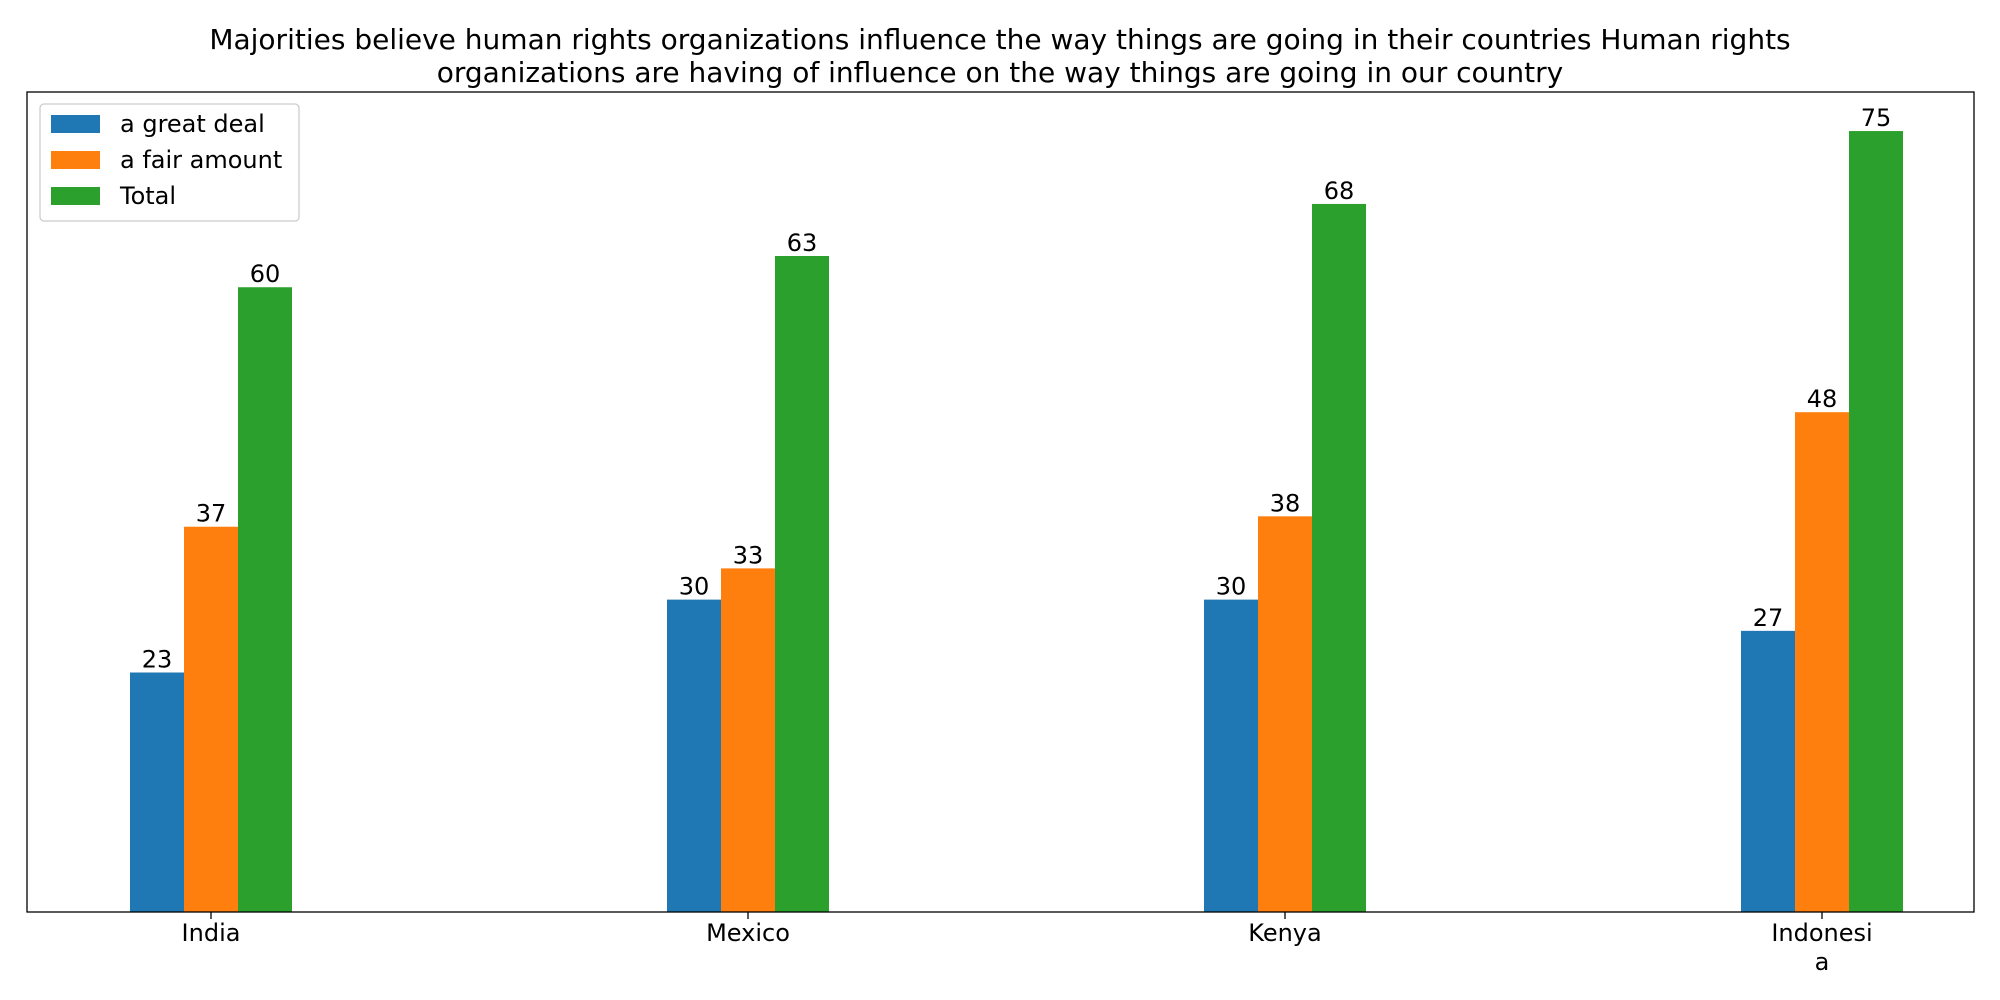 The image size is (2000, 1000). I want to click on x-tick-label: Indonesi a, so click(1821, 947).